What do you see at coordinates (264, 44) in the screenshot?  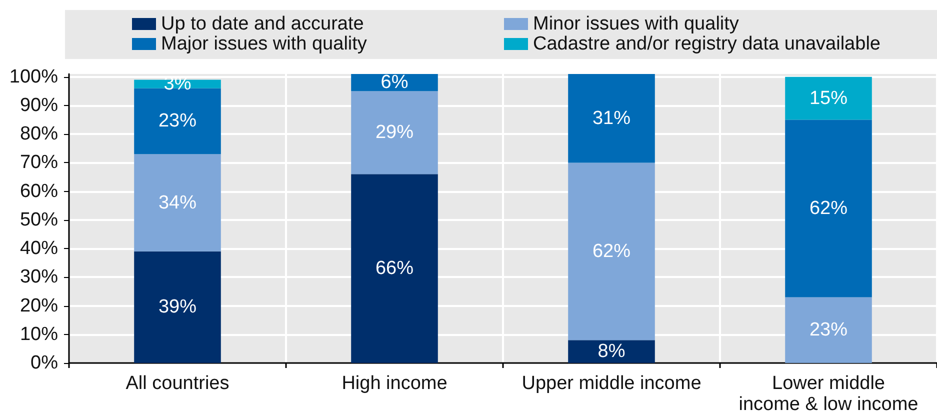 I see `legend-label: Major issues with quality` at bounding box center [264, 44].